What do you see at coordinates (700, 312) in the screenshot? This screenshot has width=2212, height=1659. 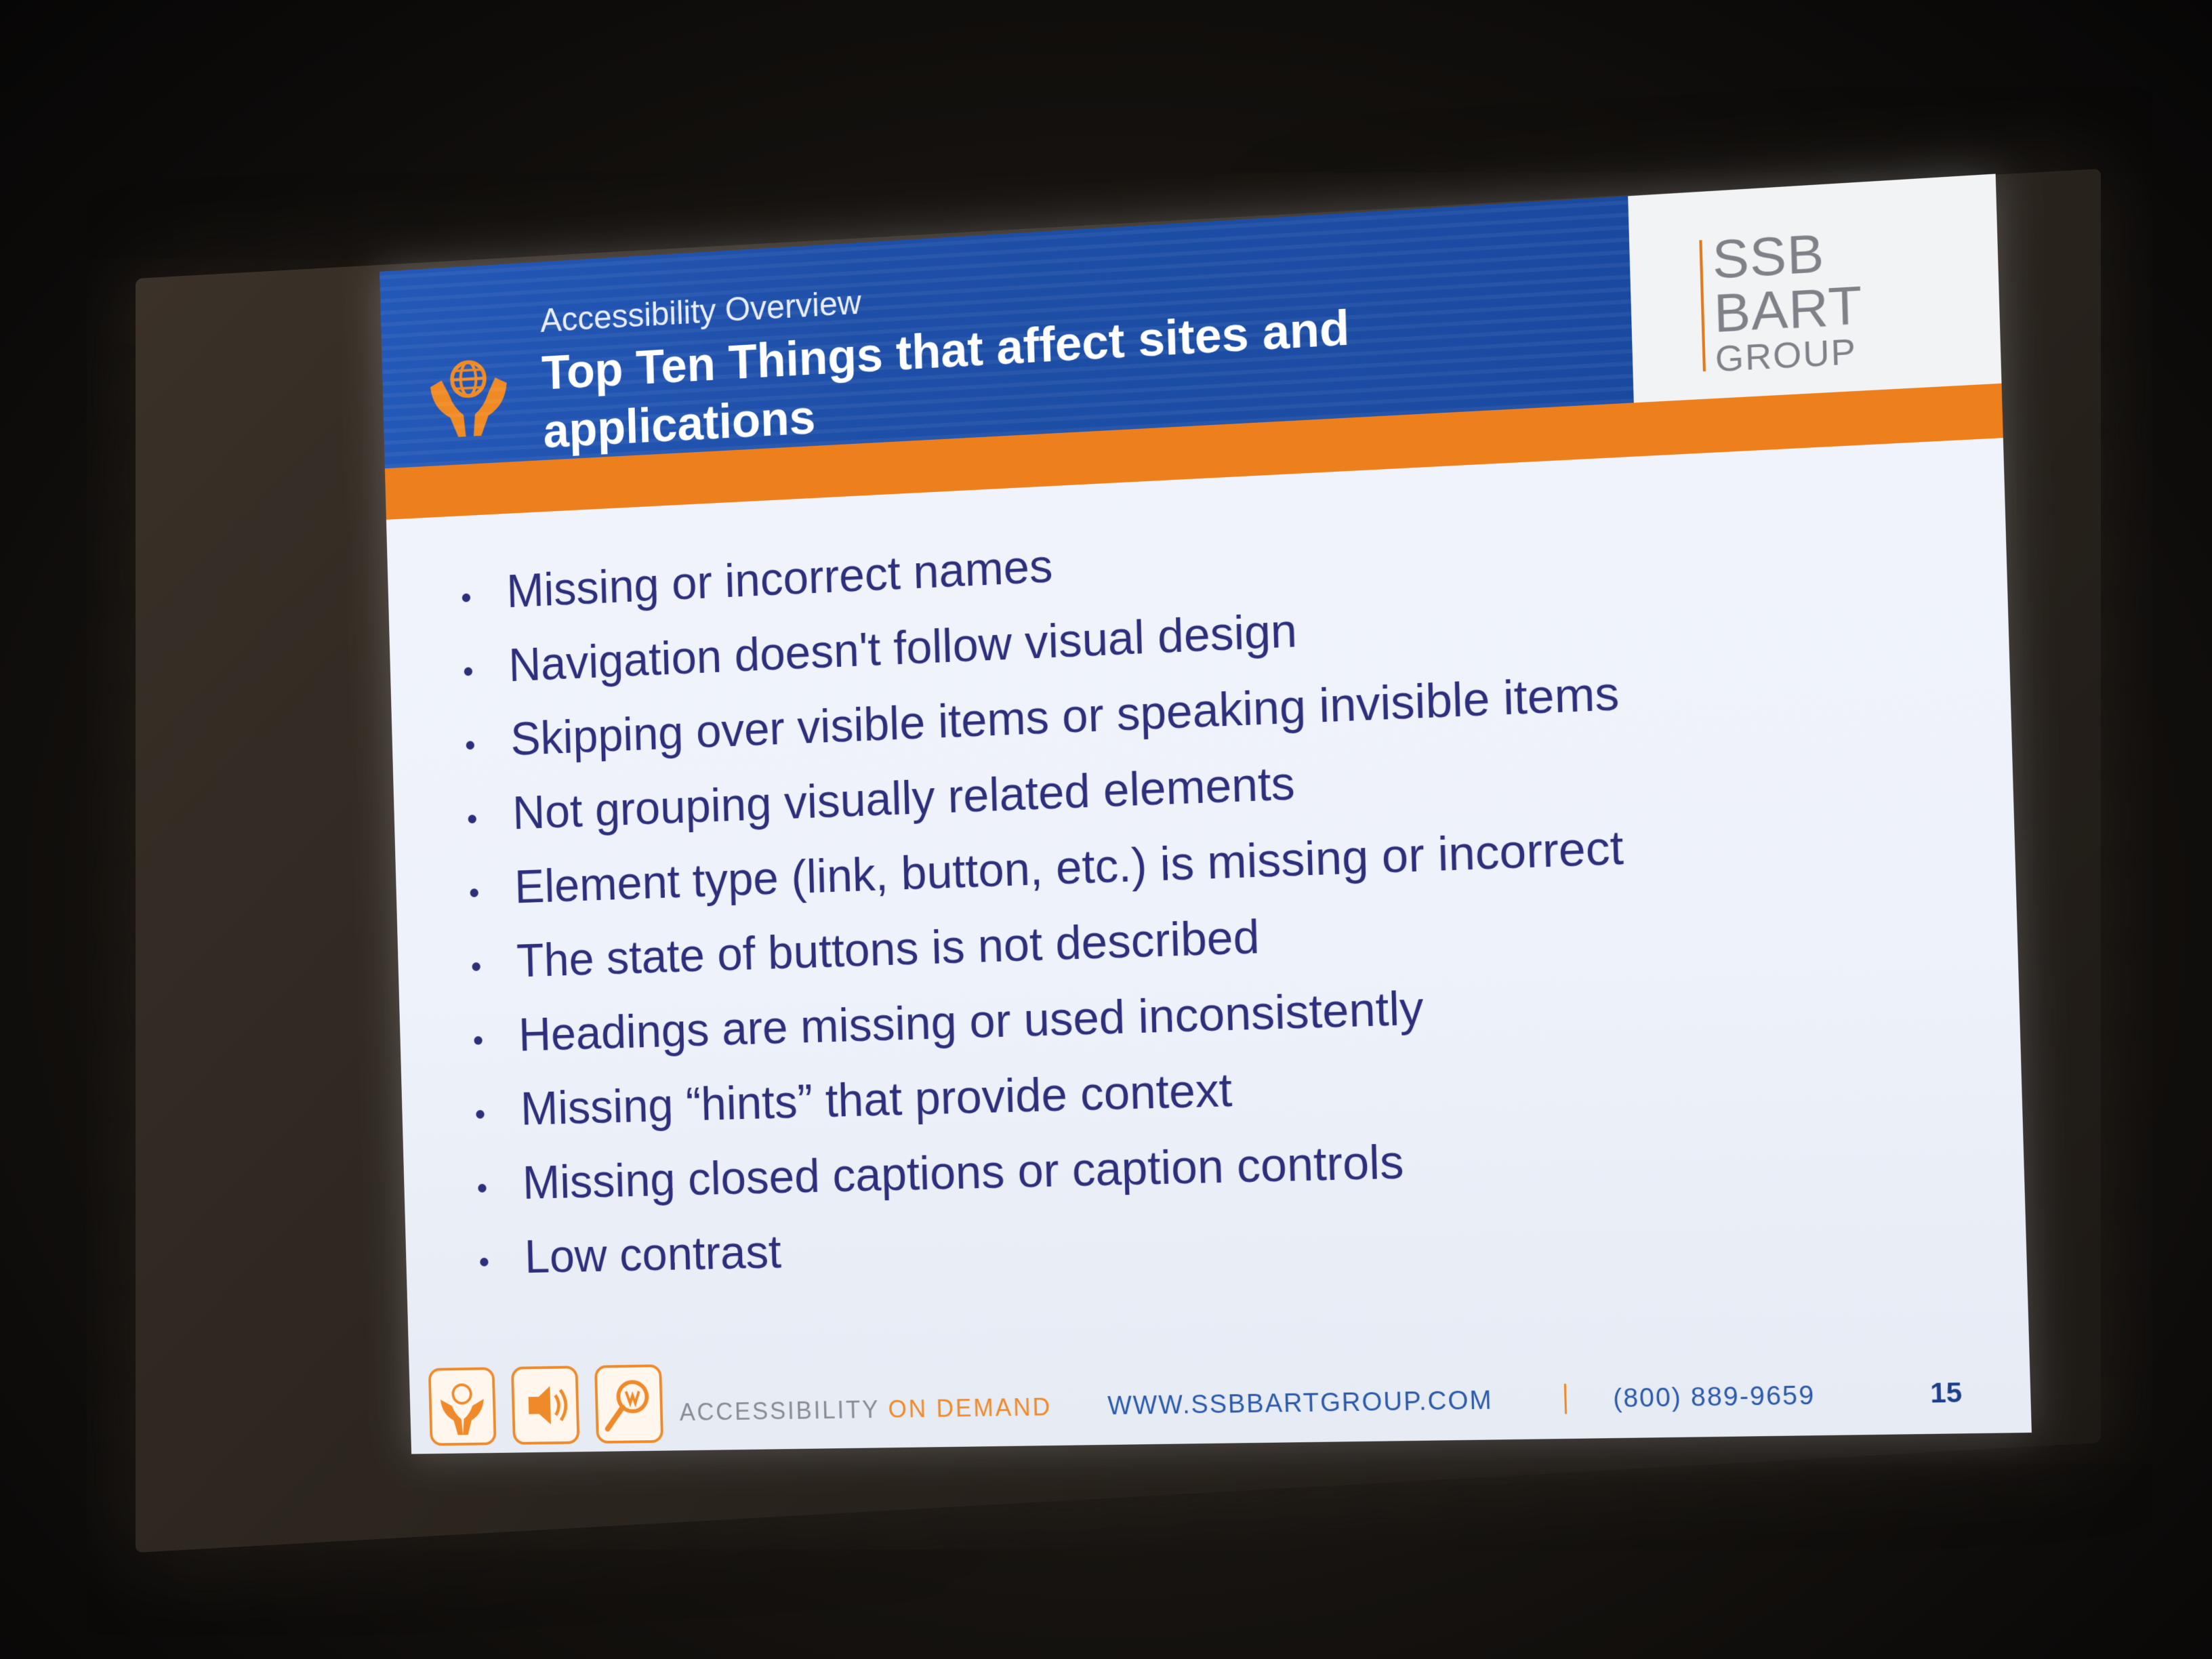 I see `slide-subtitle: Accessibility Overview` at bounding box center [700, 312].